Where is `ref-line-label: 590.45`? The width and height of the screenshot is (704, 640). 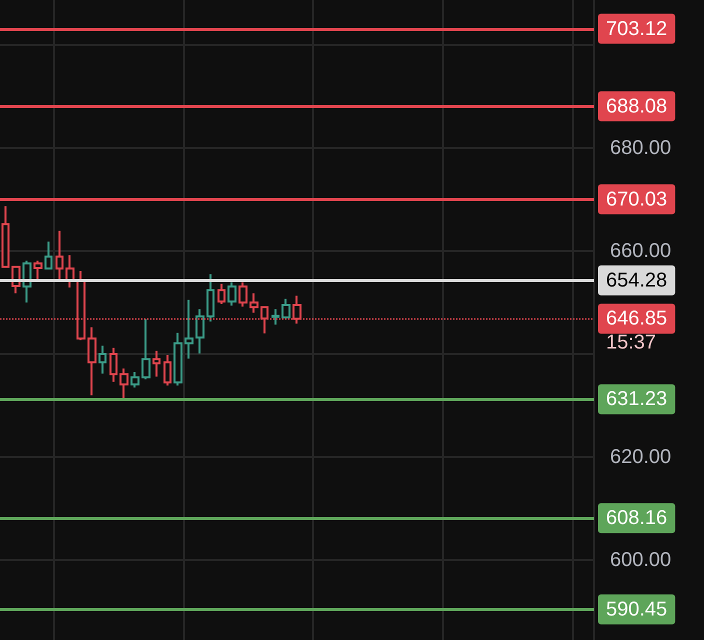 ref-line-label: 590.45 is located at coordinates (637, 609).